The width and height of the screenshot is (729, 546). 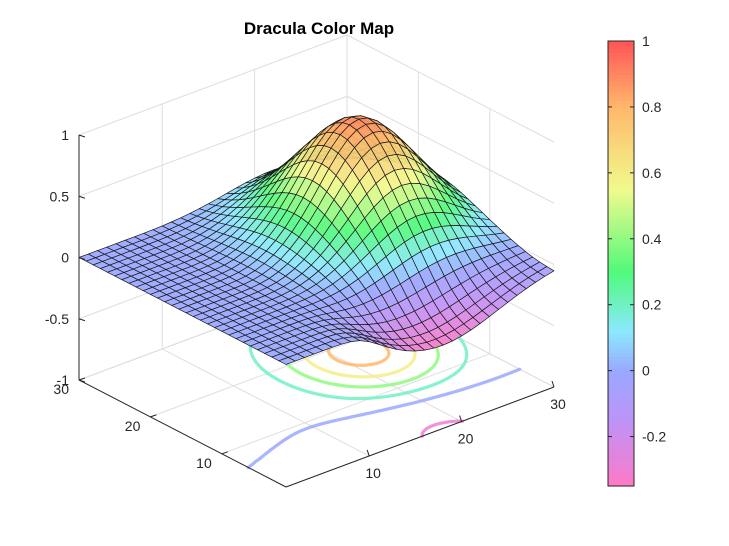 I want to click on chart-title: Dracula Color Map, so click(x=319, y=28).